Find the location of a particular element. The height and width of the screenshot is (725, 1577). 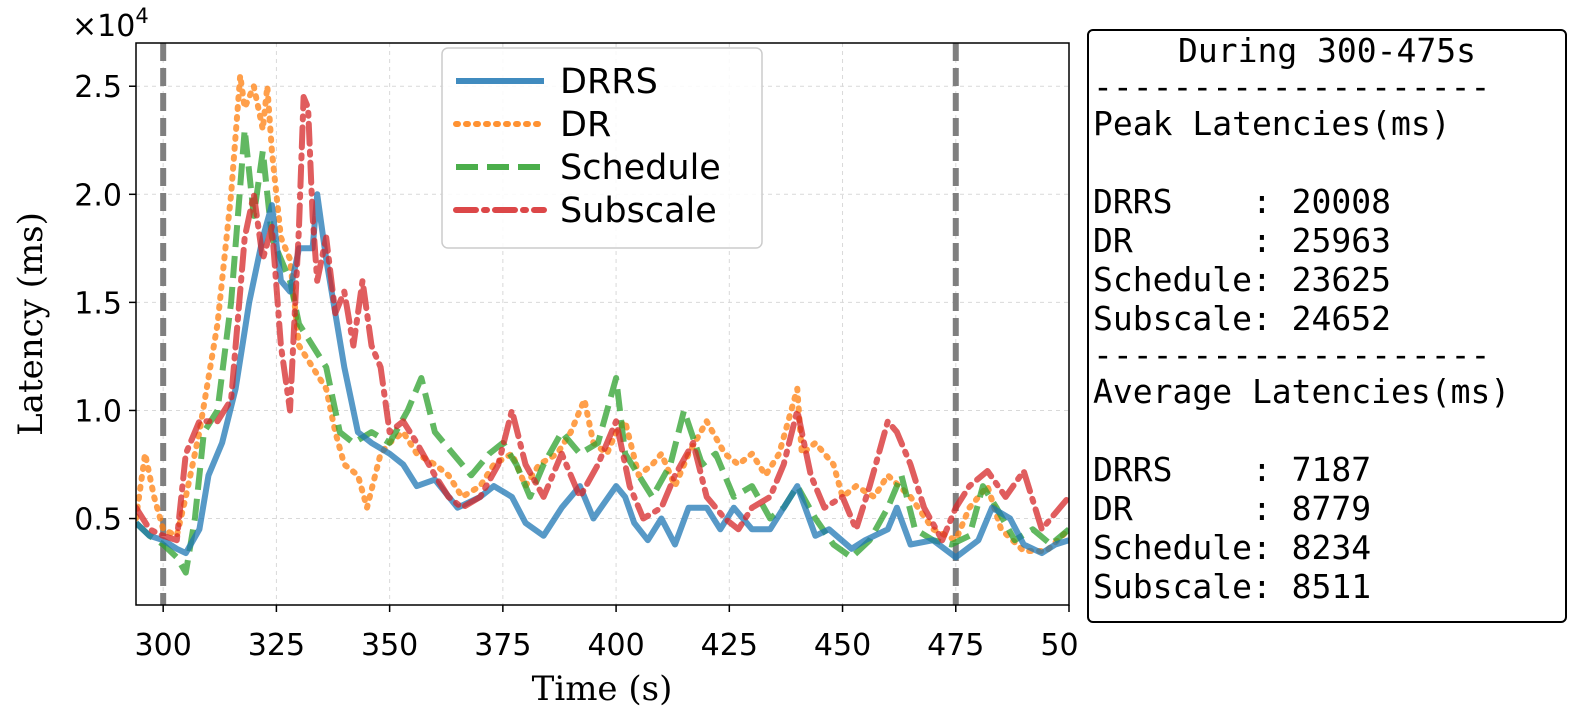

x-axis-label: Time (s) is located at coordinates (602, 689).